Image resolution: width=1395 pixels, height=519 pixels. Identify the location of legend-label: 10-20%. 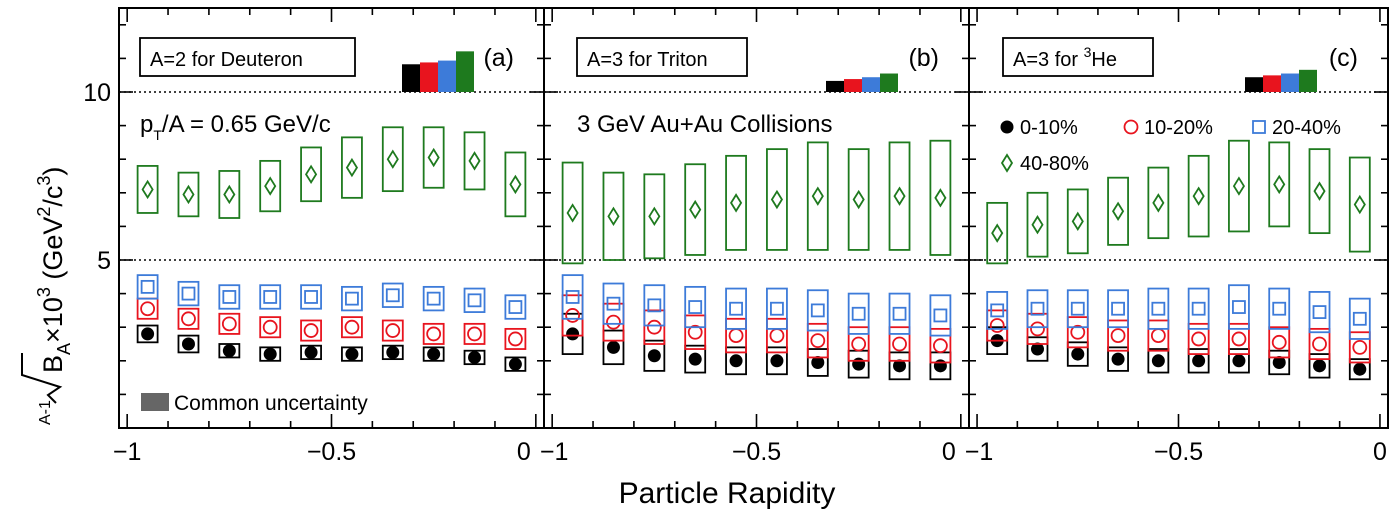
(1178, 128).